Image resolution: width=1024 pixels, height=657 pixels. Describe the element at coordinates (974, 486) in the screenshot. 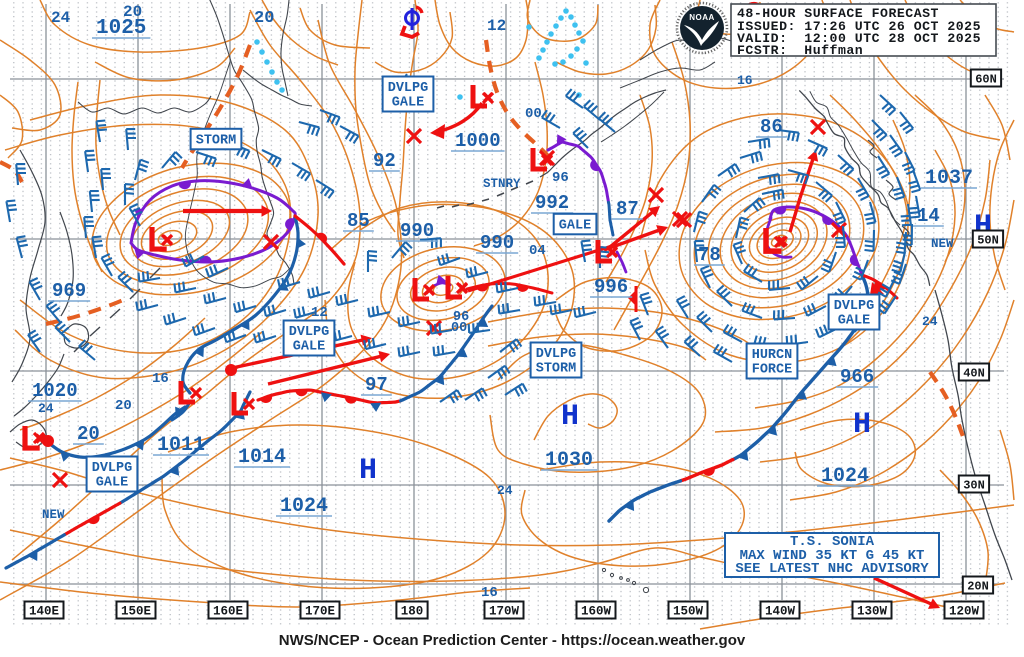

I see `svg-text: 30N` at that location.